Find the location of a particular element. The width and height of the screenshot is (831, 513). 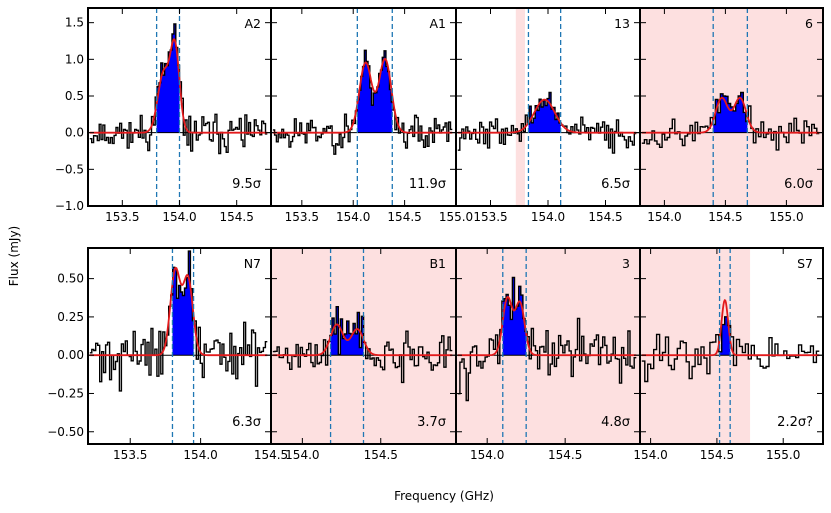

panel-6: 154.0 154.5 155.0 6 6.0σ is located at coordinates (731, 115).